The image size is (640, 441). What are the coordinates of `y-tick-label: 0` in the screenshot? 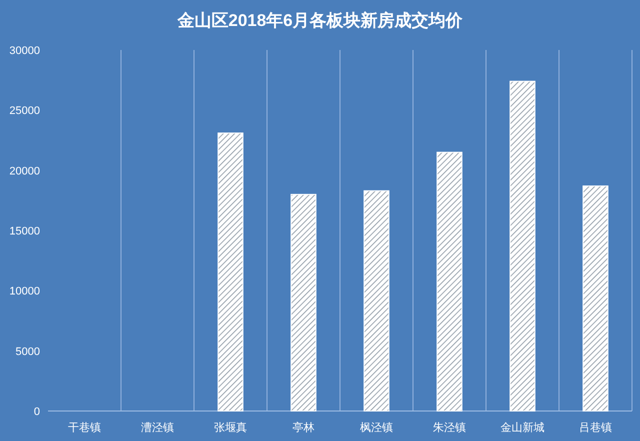 It's located at (37, 412).